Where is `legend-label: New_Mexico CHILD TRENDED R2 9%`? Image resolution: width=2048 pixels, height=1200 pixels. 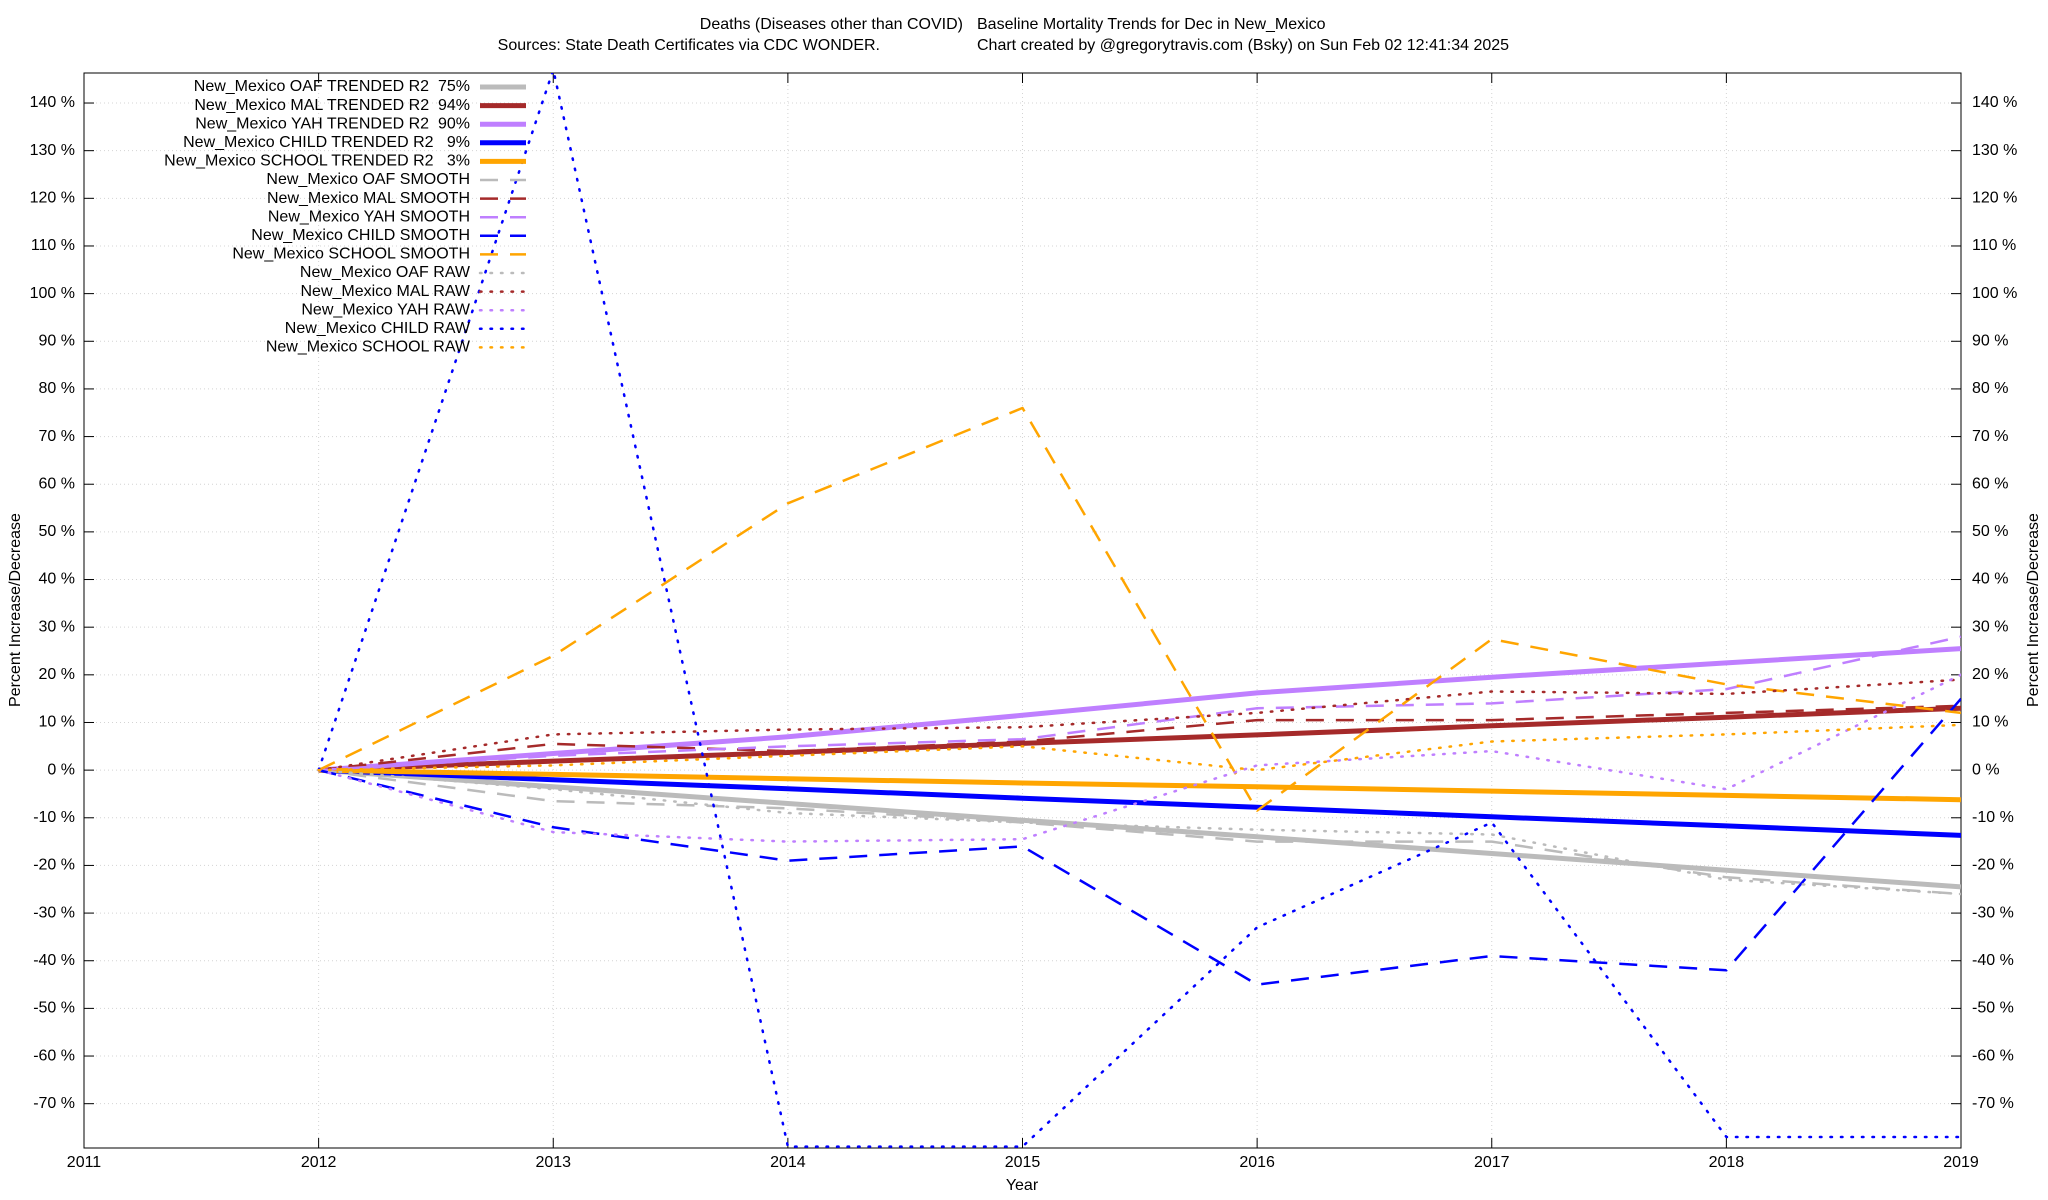
legend-label: New_Mexico CHILD TRENDED R2 9% is located at coordinates (326, 142).